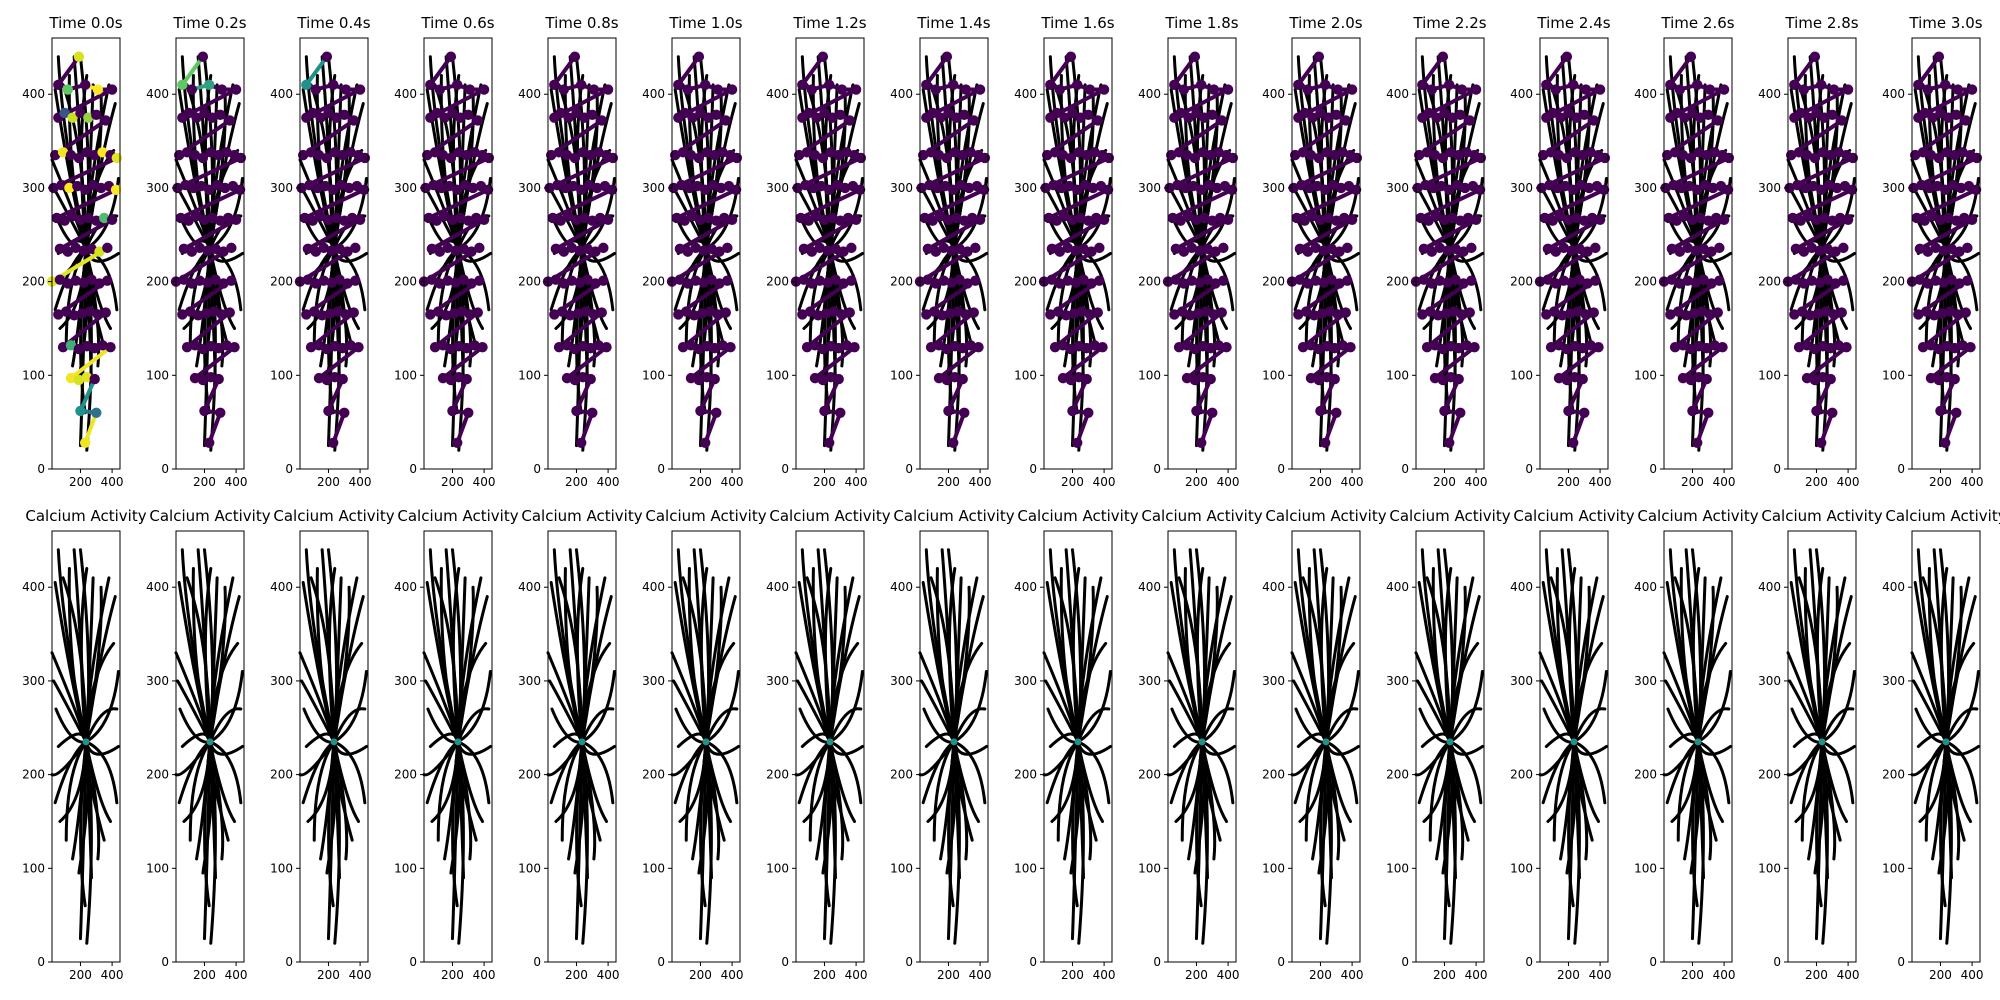  Describe the element at coordinates (1942, 516) in the screenshot. I see `panel-title: Calcium Activity` at that location.